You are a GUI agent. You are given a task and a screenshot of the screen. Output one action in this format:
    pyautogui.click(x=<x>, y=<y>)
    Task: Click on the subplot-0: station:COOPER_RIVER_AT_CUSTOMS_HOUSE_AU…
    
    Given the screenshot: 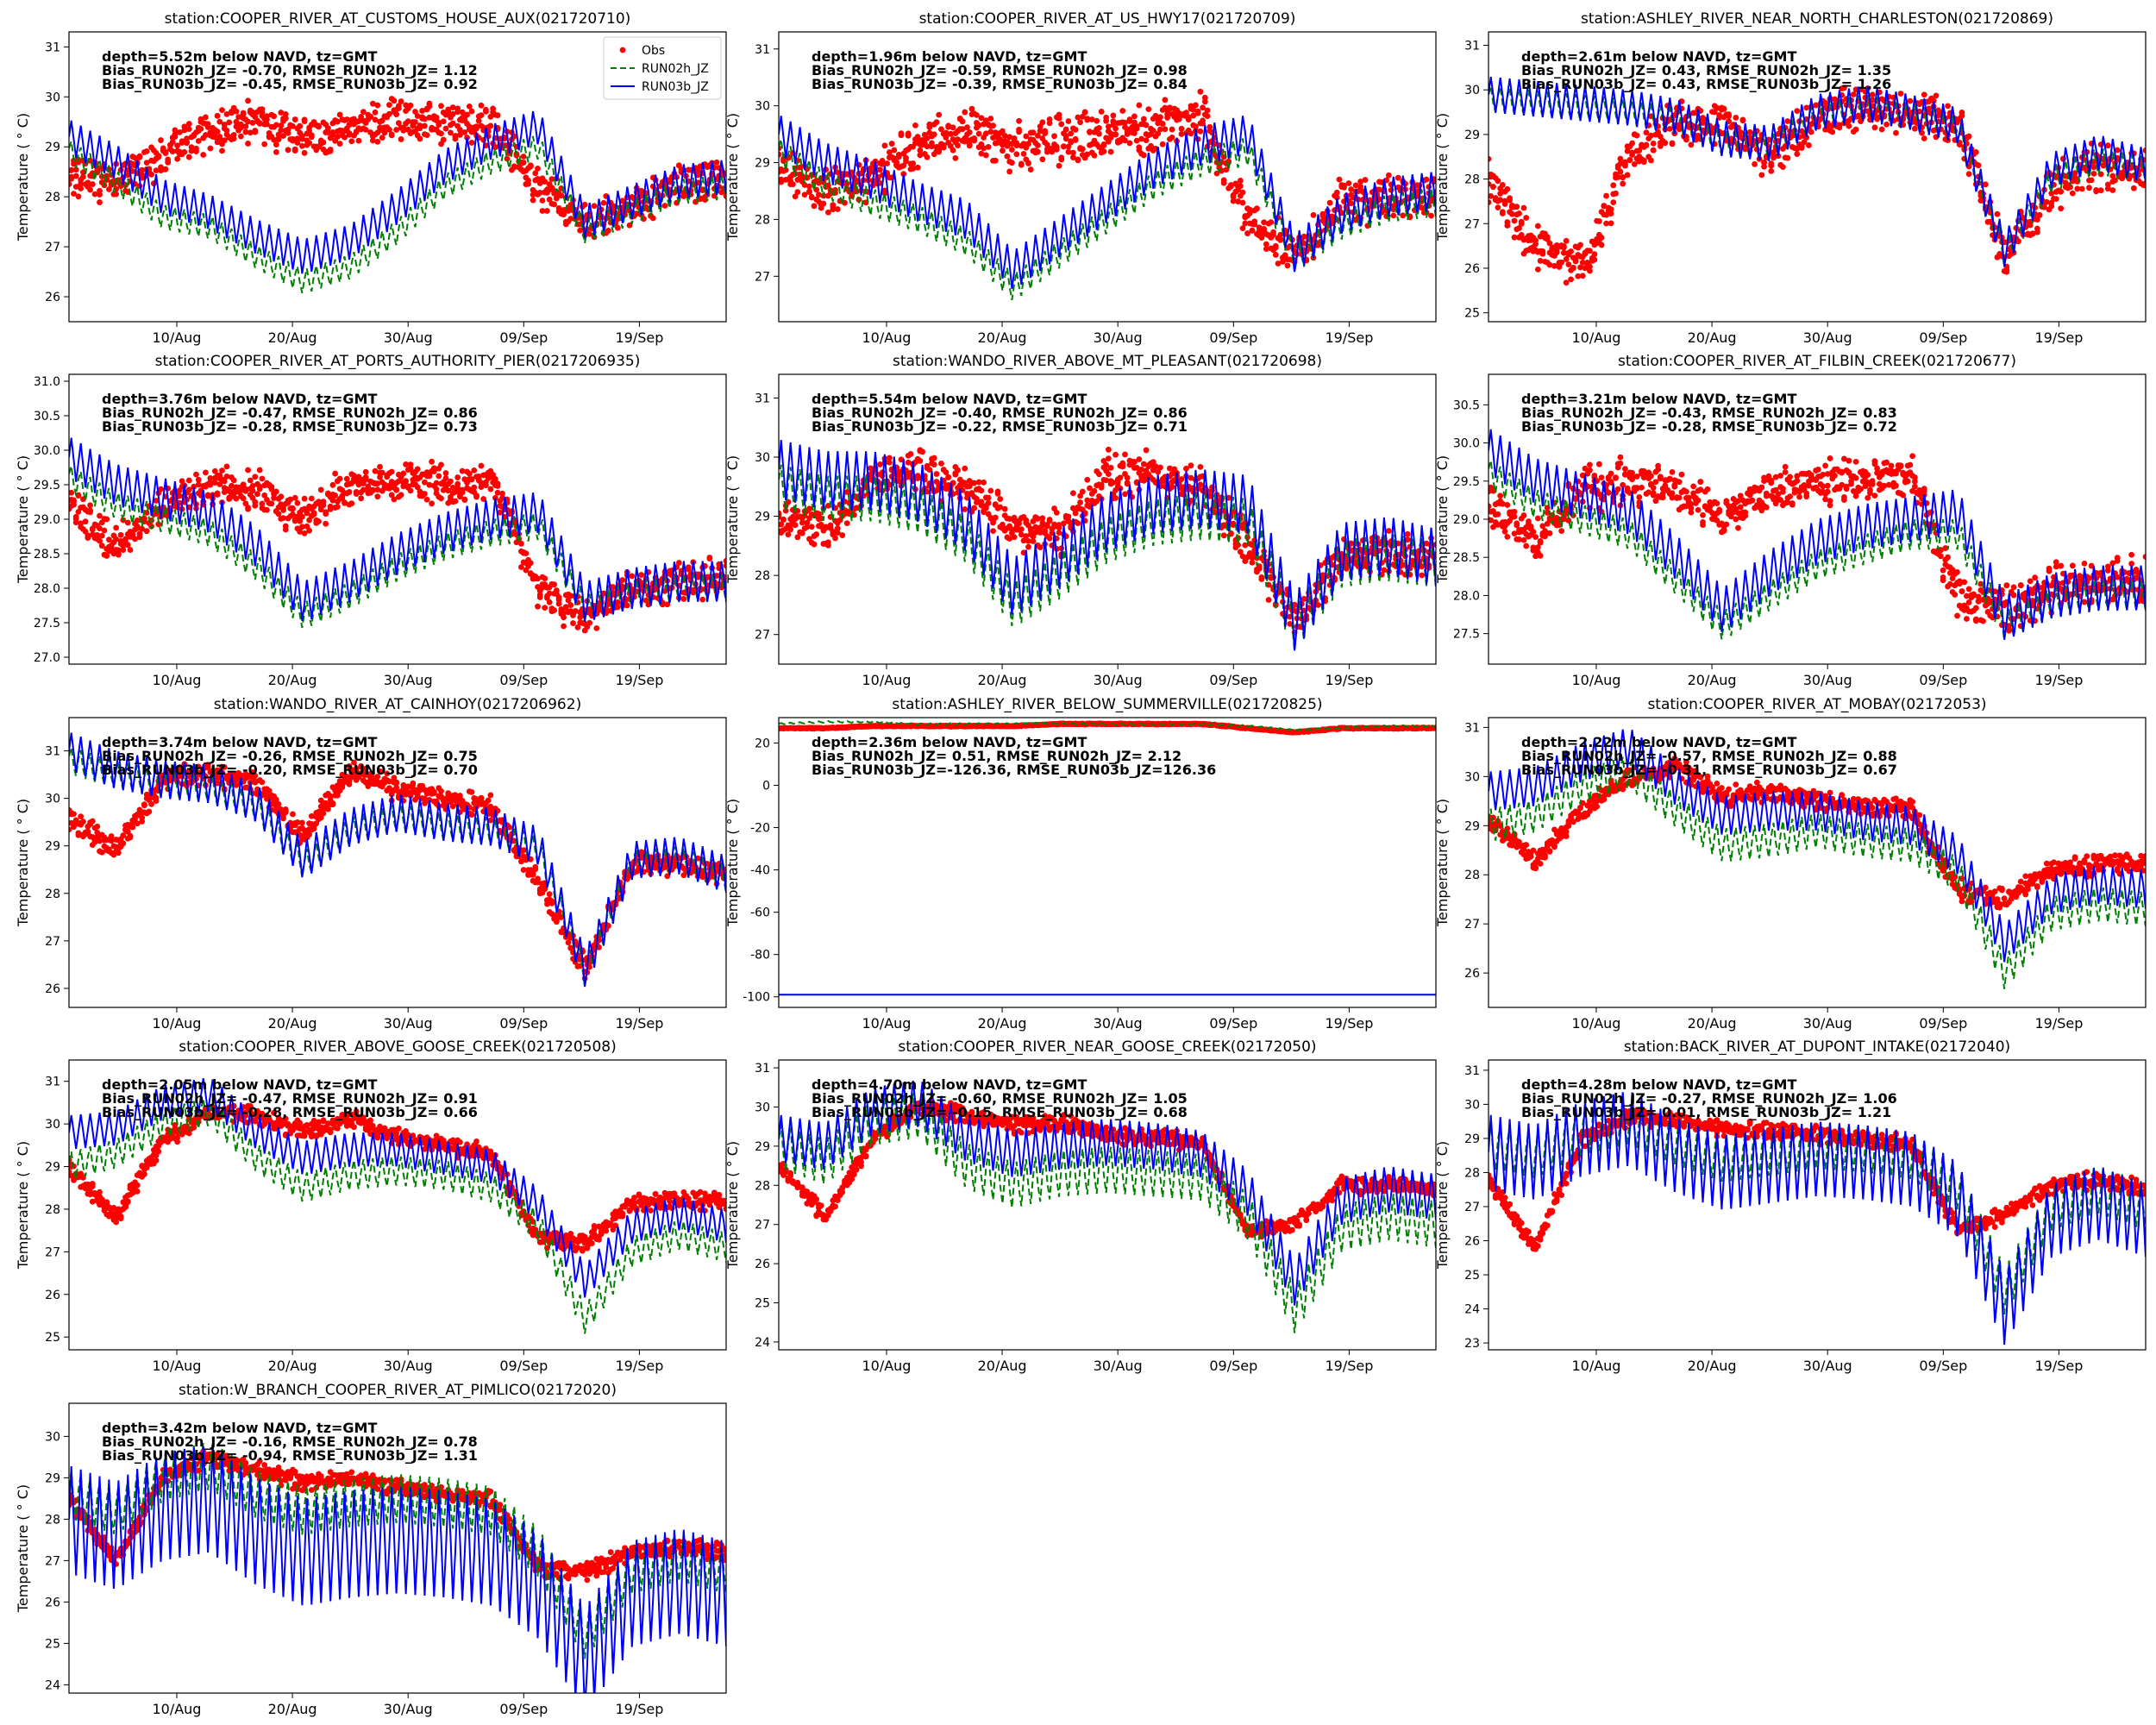 What is the action you would take?
    pyautogui.click(x=371, y=178)
    